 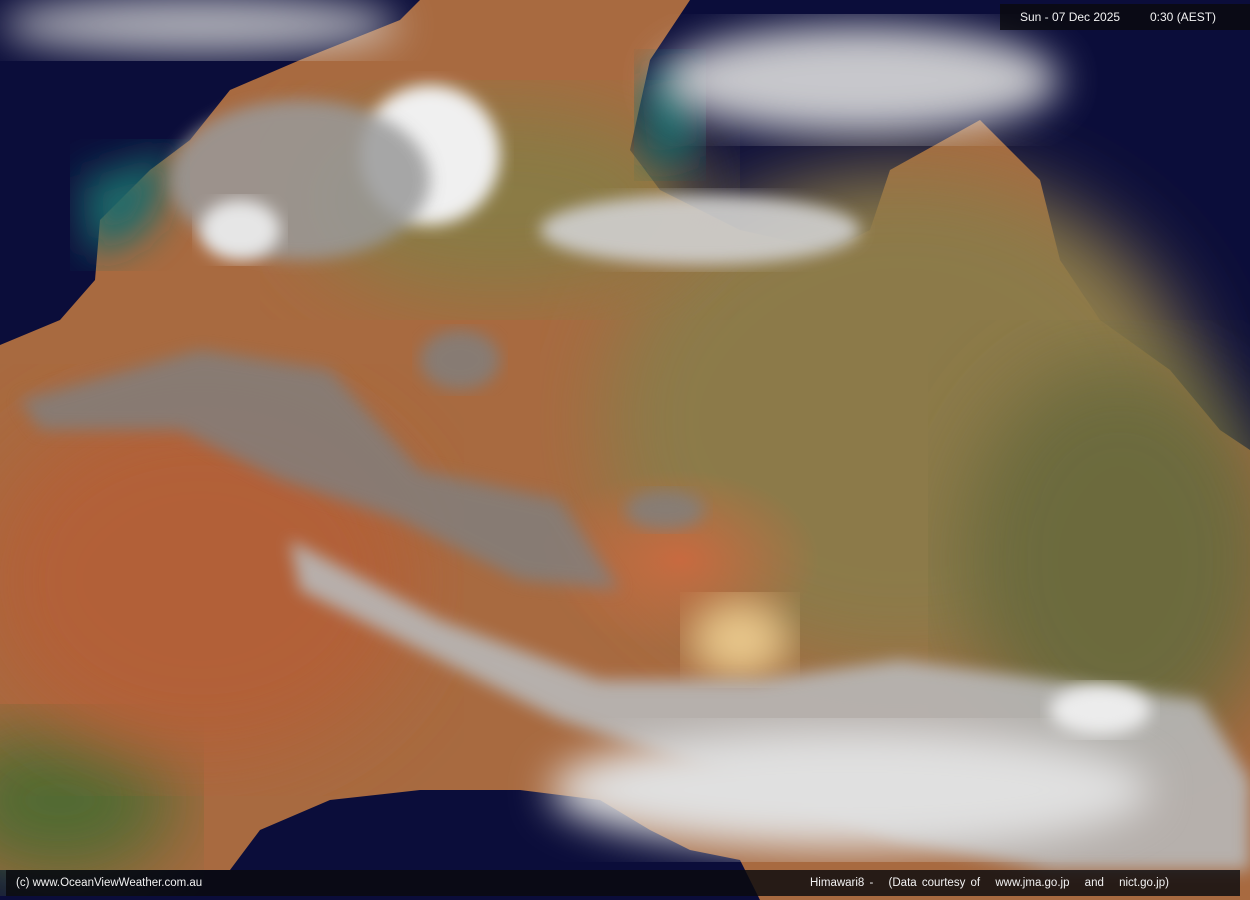 What do you see at coordinates (934, 883) in the screenshot?
I see `courtesy-text: (Data courtesy of` at bounding box center [934, 883].